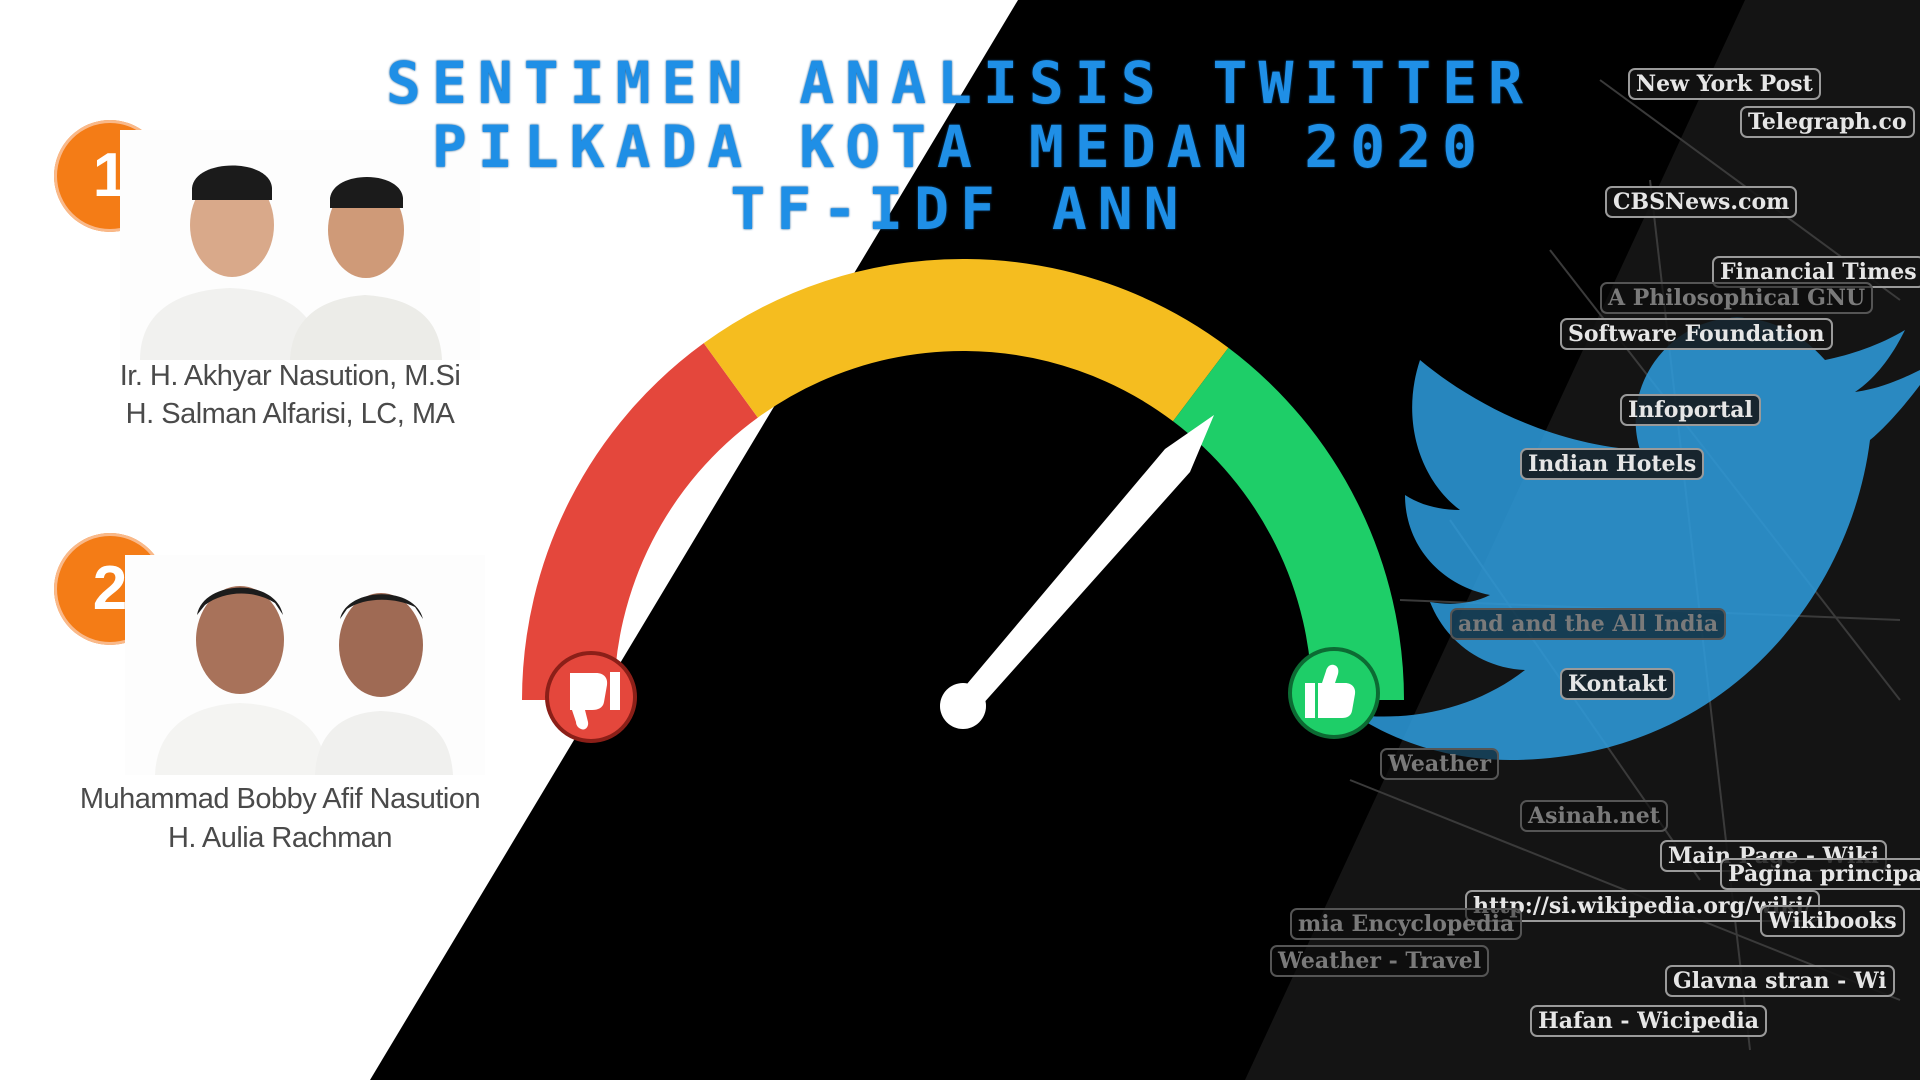 The width and height of the screenshot is (1920, 1080). What do you see at coordinates (1649, 1021) in the screenshot?
I see `network-label: Hafan - Wicipedia` at bounding box center [1649, 1021].